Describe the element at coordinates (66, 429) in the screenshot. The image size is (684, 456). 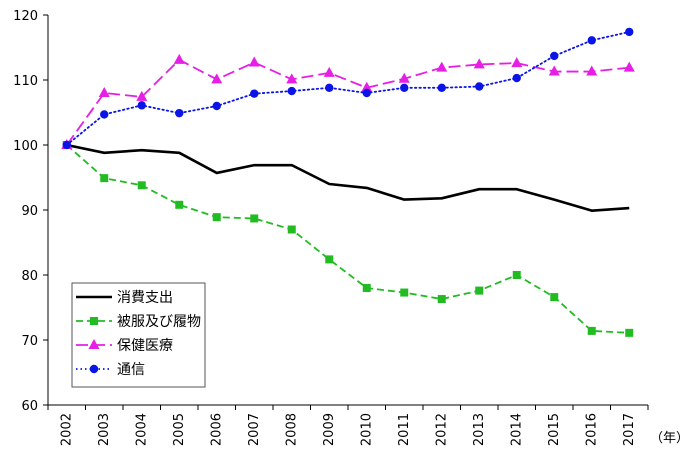
I see `x-tick-label: 2002` at that location.